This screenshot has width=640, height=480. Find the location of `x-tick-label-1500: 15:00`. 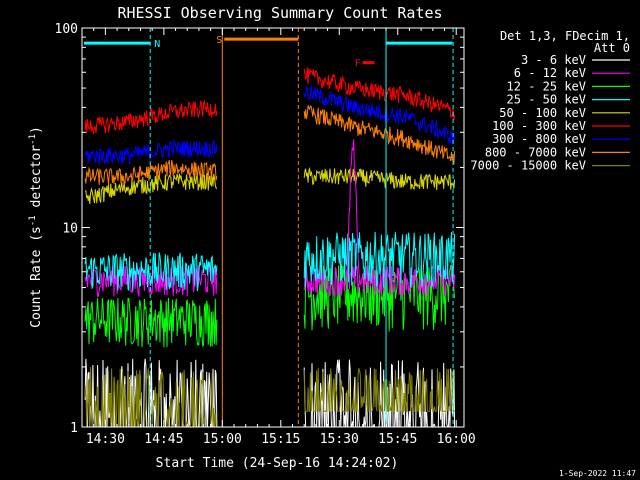

x-tick-label-1500: 15:00 is located at coordinates (222, 439).